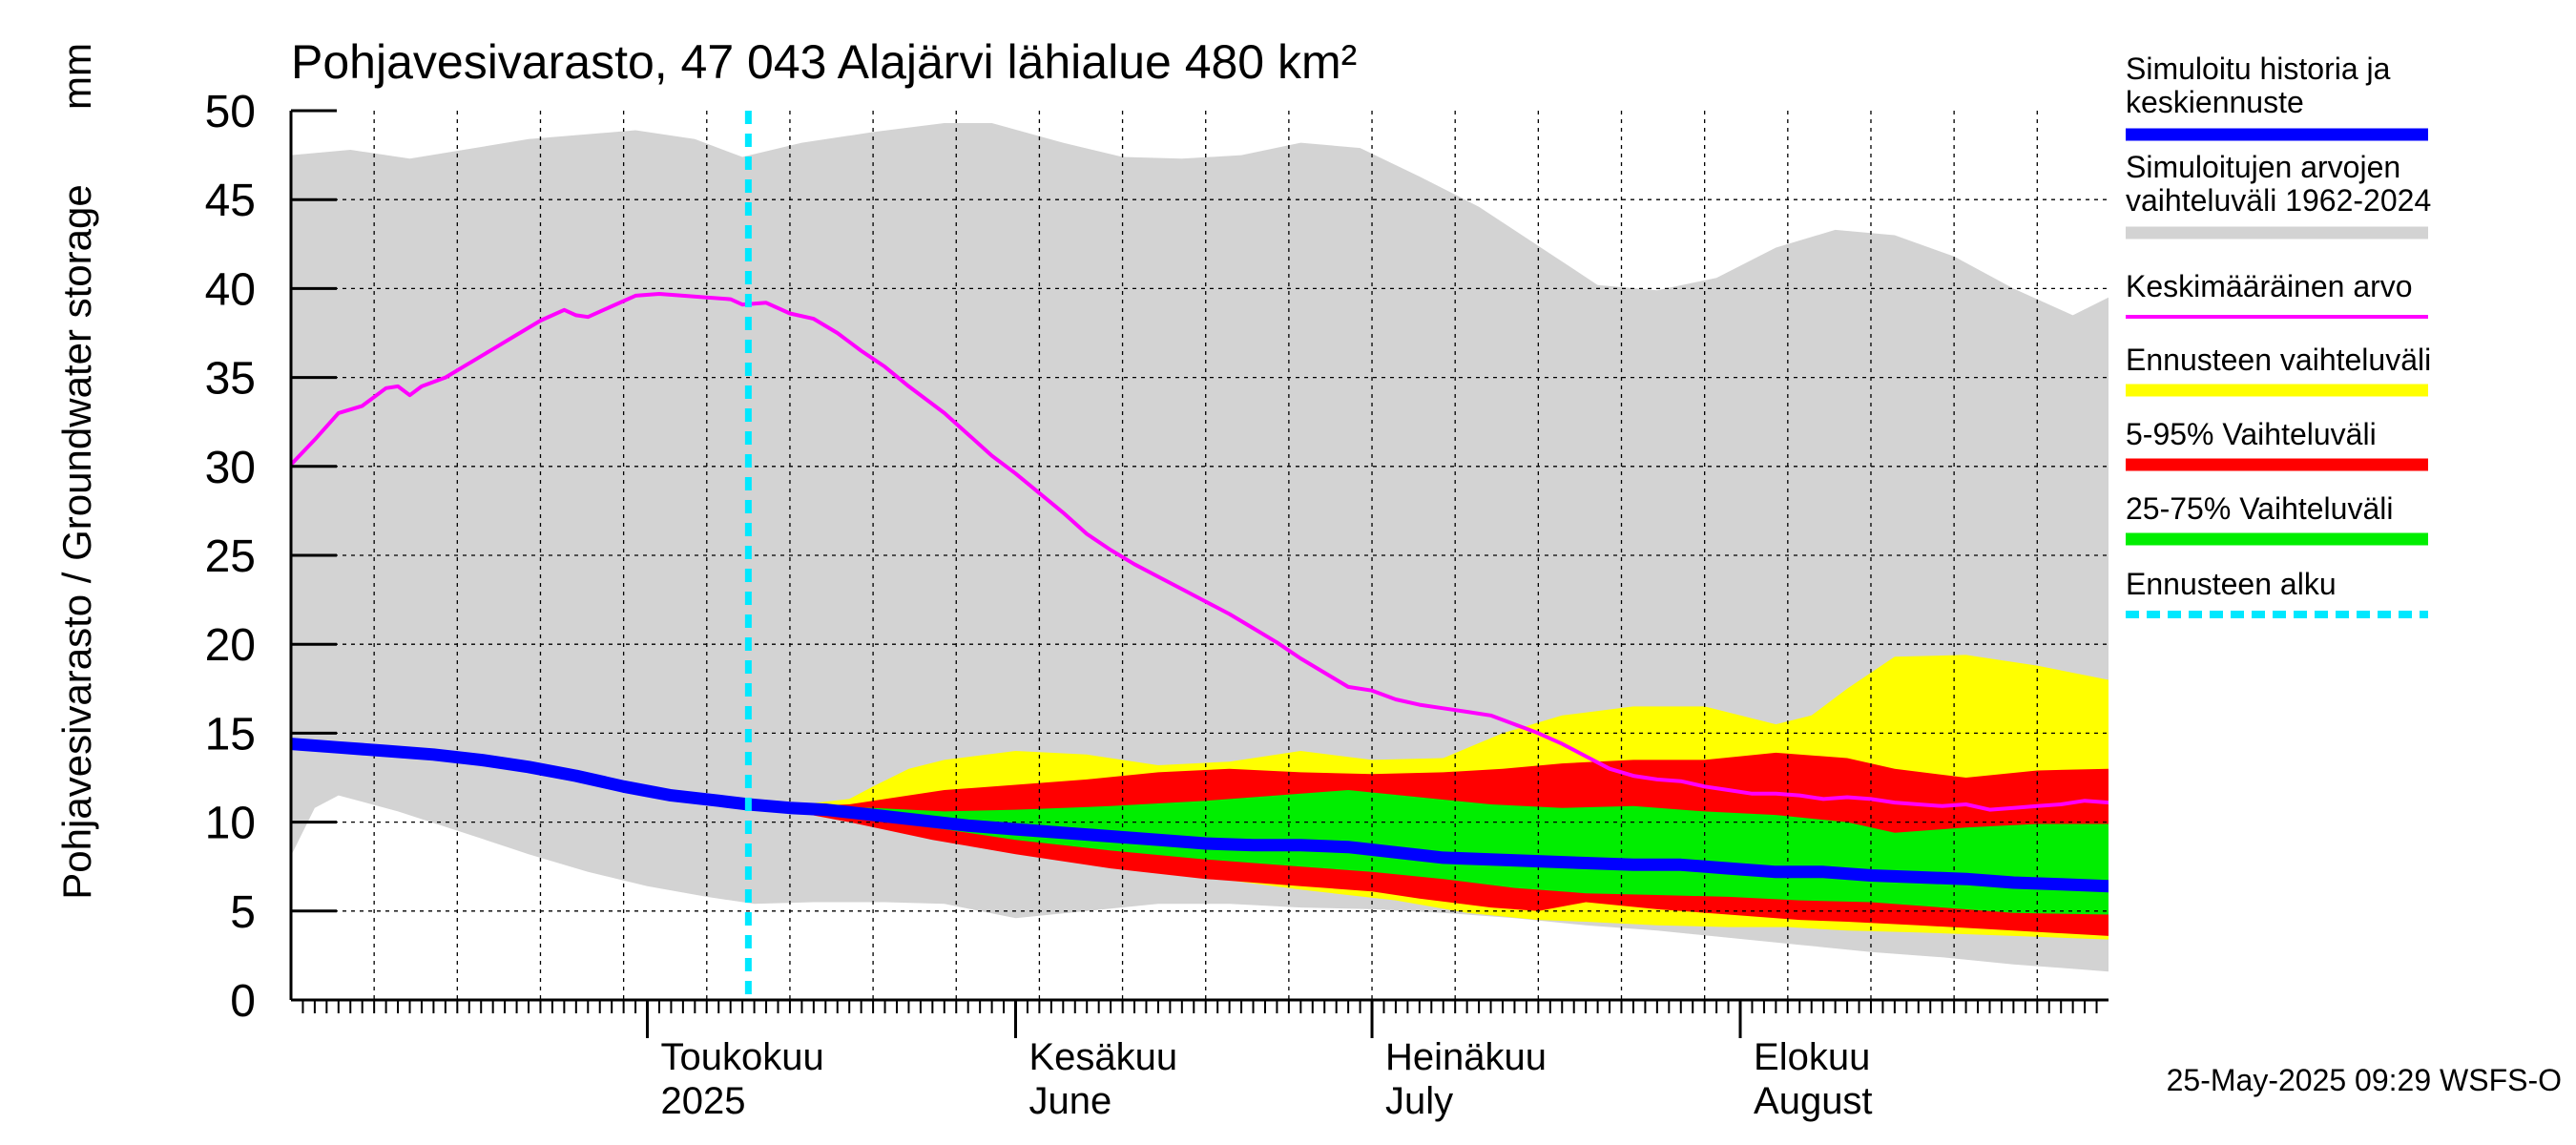 The image size is (2576, 1145). I want to click on x-month-sublabel: August, so click(1813, 1101).